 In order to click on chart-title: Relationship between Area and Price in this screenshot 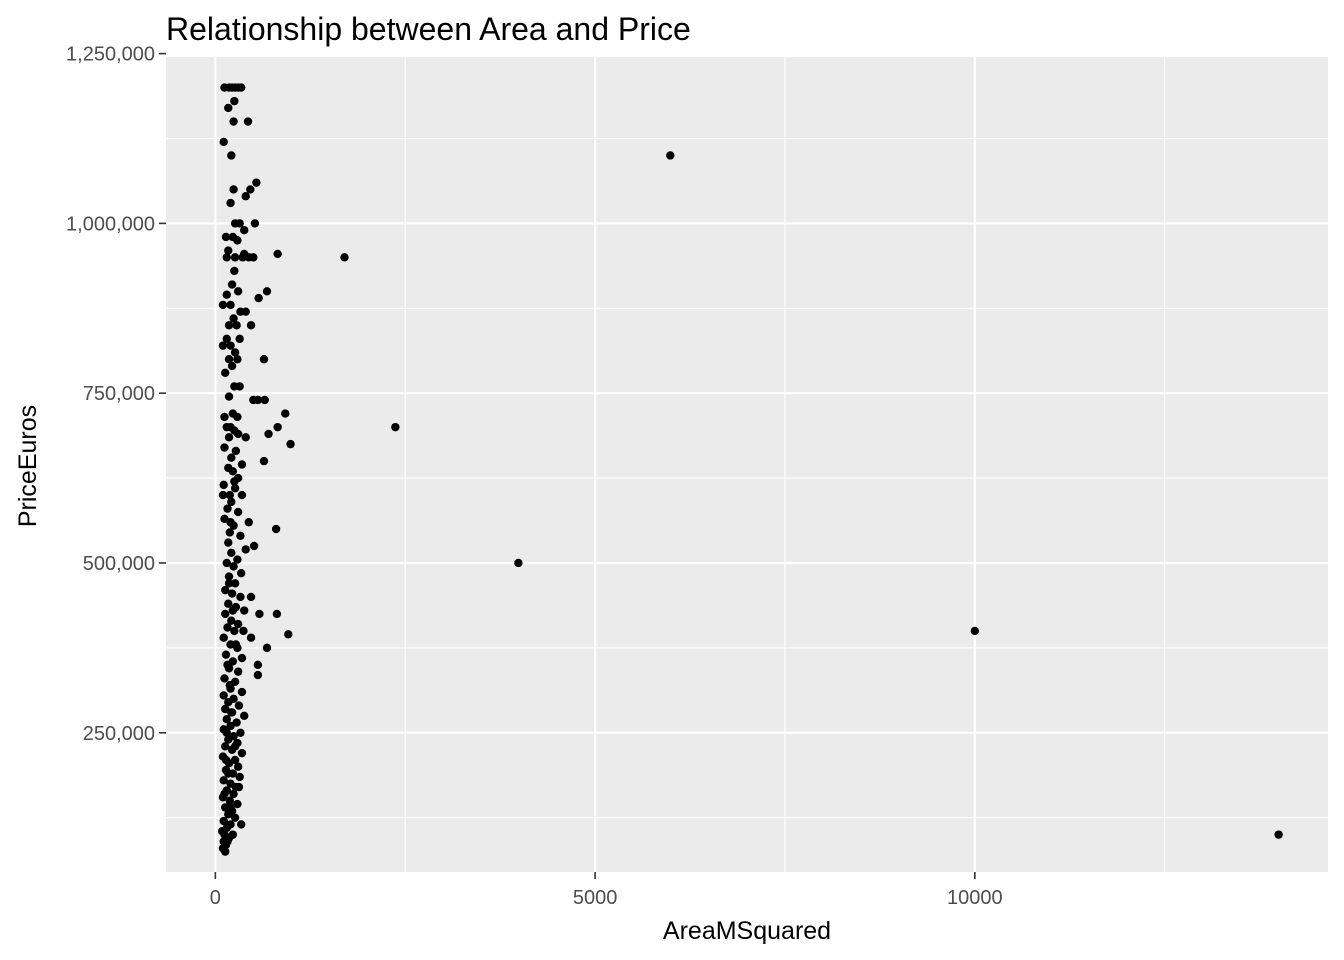, I will do `click(428, 29)`.